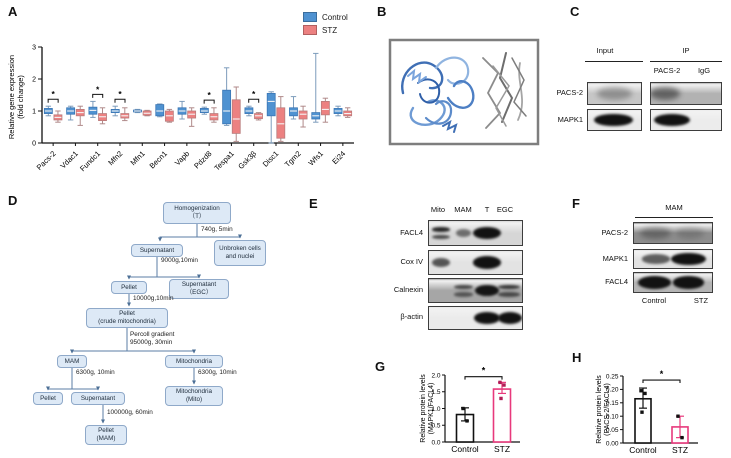  What do you see at coordinates (435, 392) in the screenshot?
I see `svg-text: 1.5` at bounding box center [435, 392].